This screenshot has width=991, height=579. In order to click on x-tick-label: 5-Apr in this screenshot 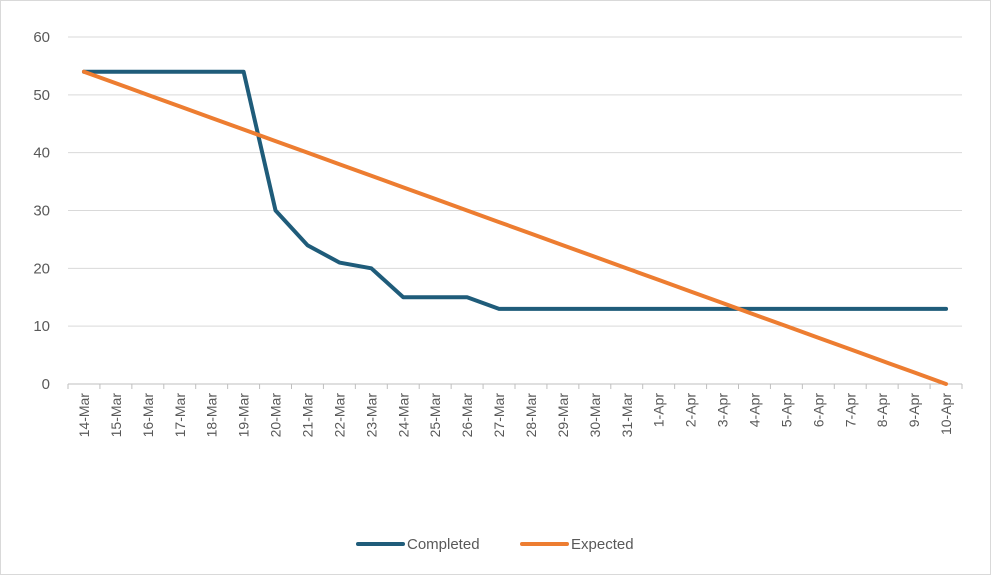, I will do `click(786, 410)`.